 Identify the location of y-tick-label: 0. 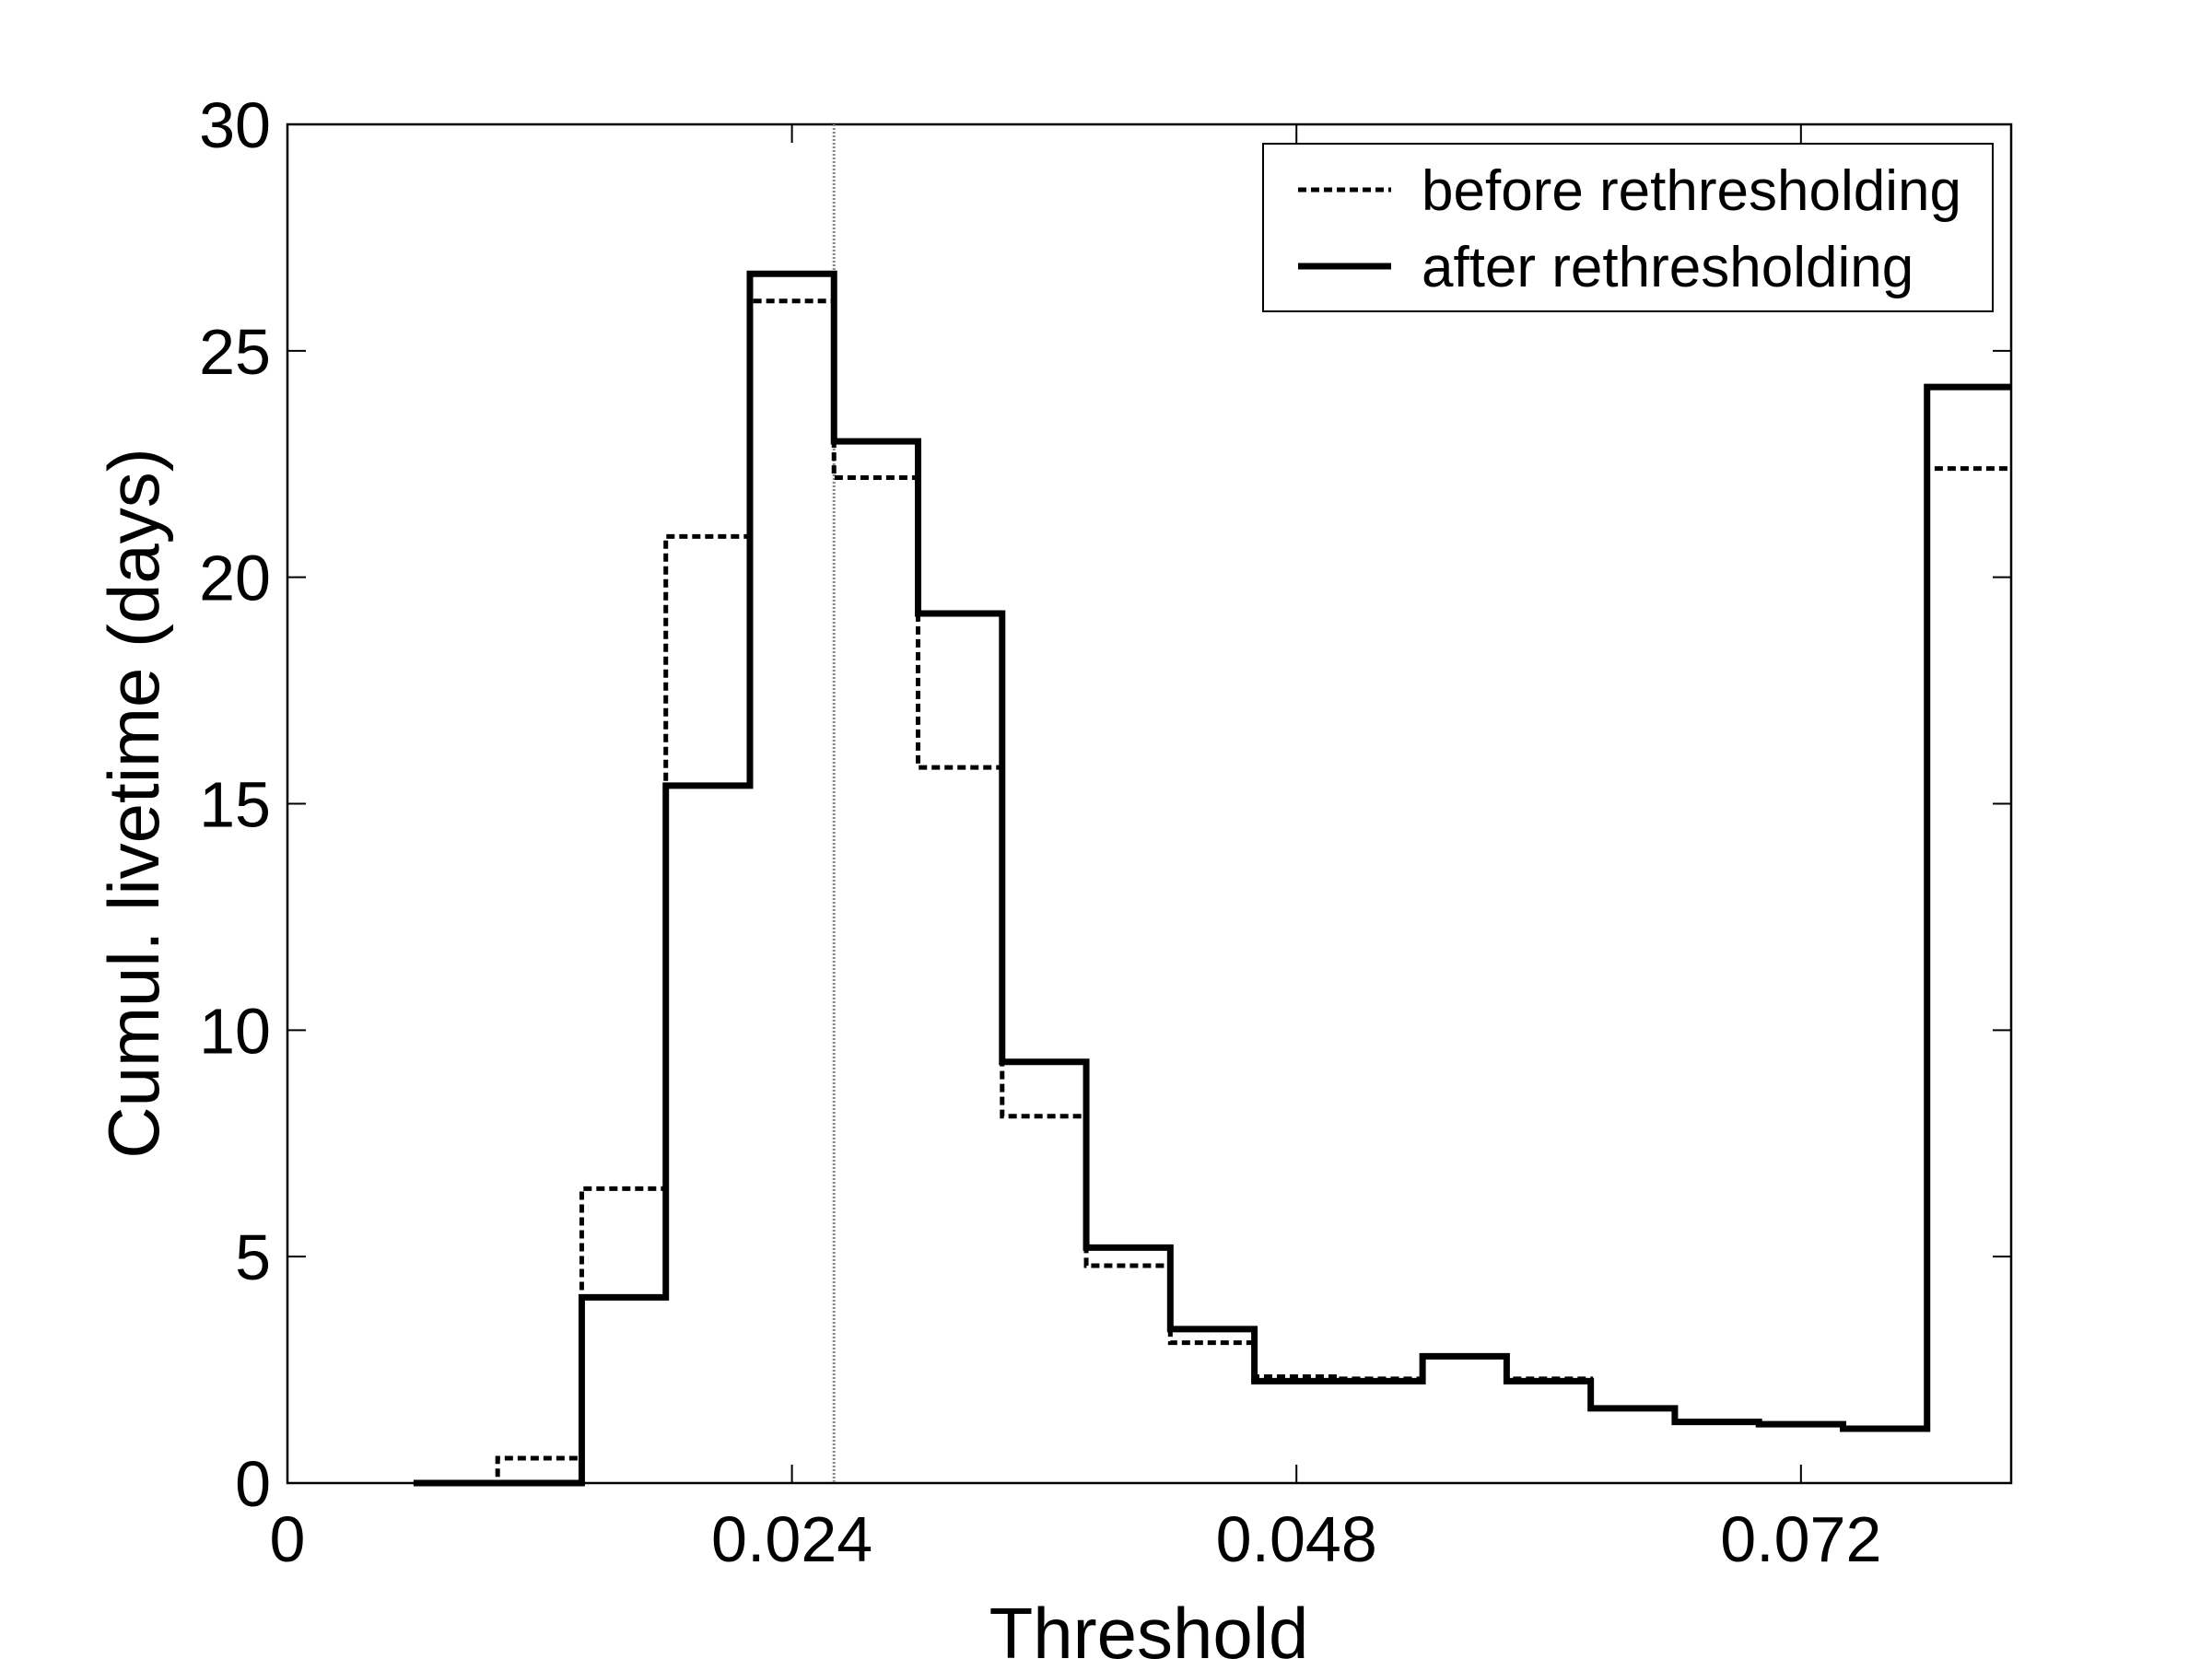
(253, 1484).